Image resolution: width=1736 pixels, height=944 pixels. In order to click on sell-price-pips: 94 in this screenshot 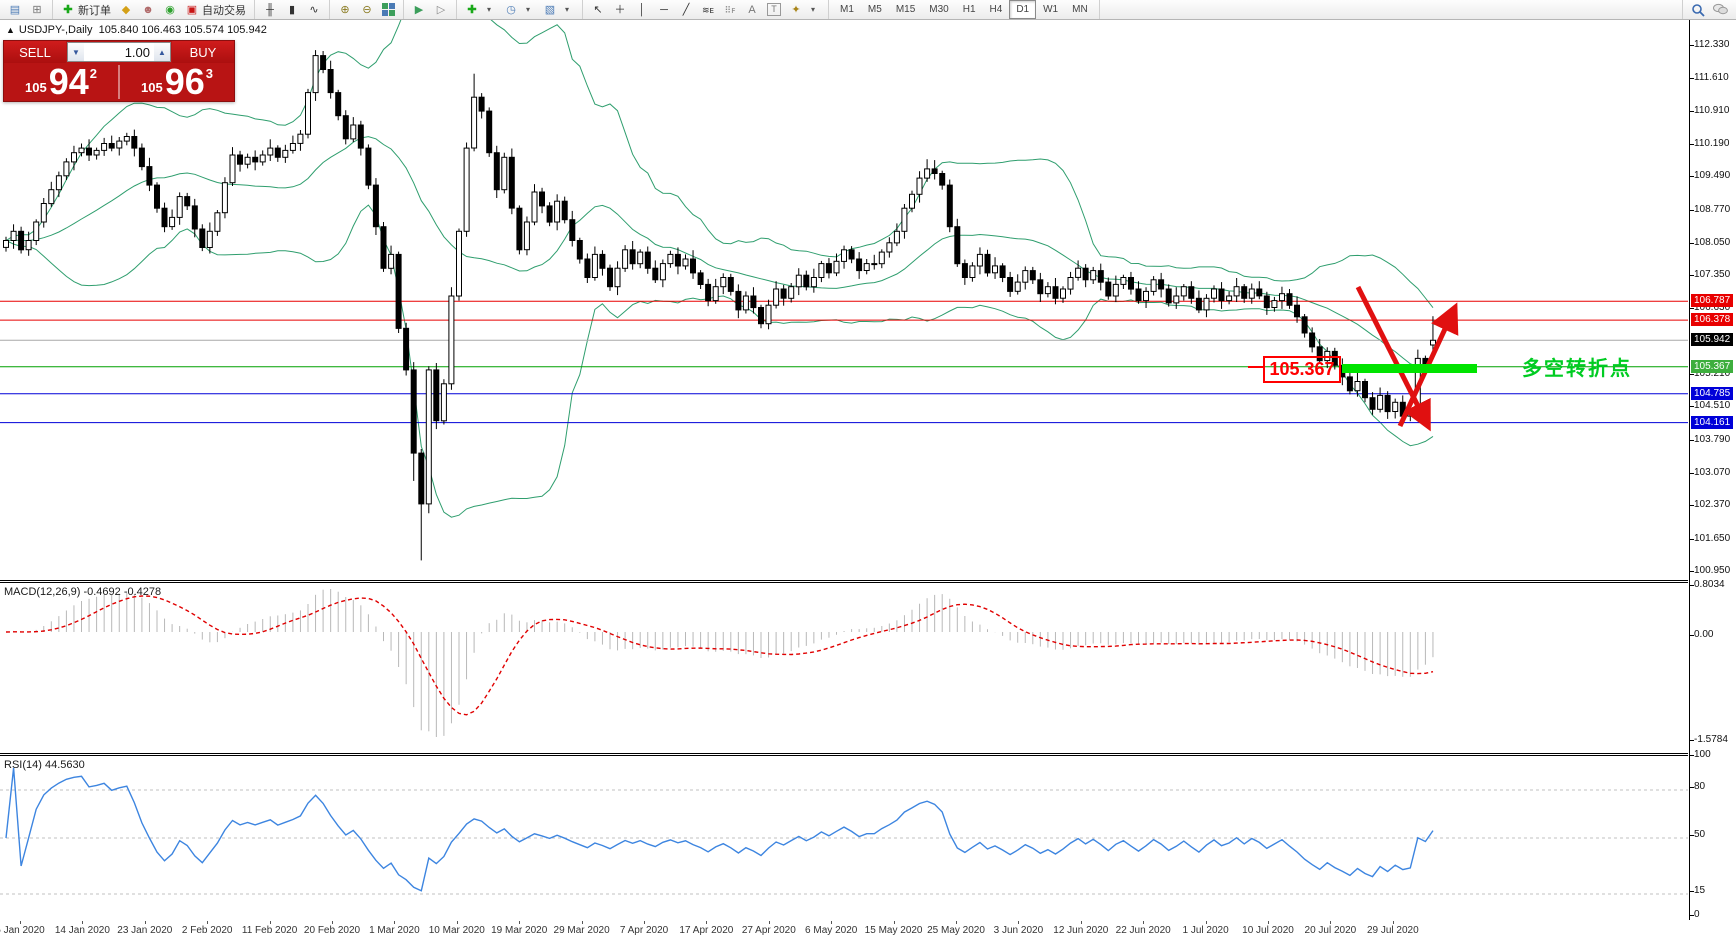, I will do `click(68, 81)`.